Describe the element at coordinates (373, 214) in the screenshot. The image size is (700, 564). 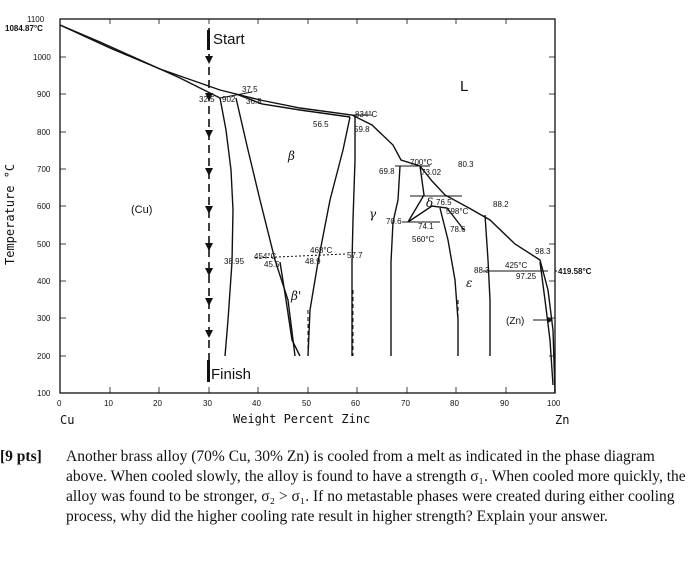
I see `phase-gamma: γ` at that location.